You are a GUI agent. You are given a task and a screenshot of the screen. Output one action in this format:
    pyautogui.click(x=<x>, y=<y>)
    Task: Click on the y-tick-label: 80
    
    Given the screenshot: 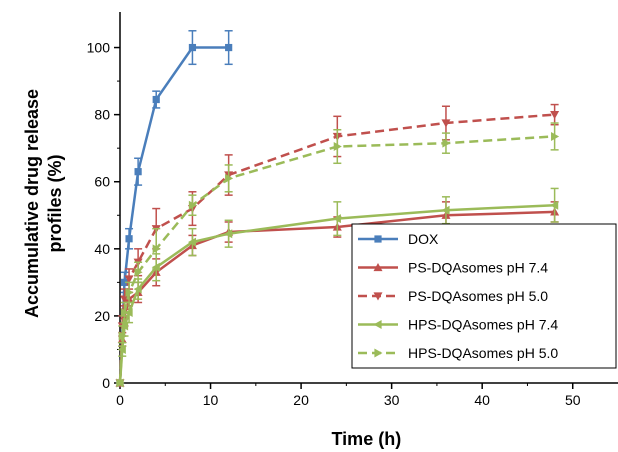 What is the action you would take?
    pyautogui.click(x=102, y=115)
    